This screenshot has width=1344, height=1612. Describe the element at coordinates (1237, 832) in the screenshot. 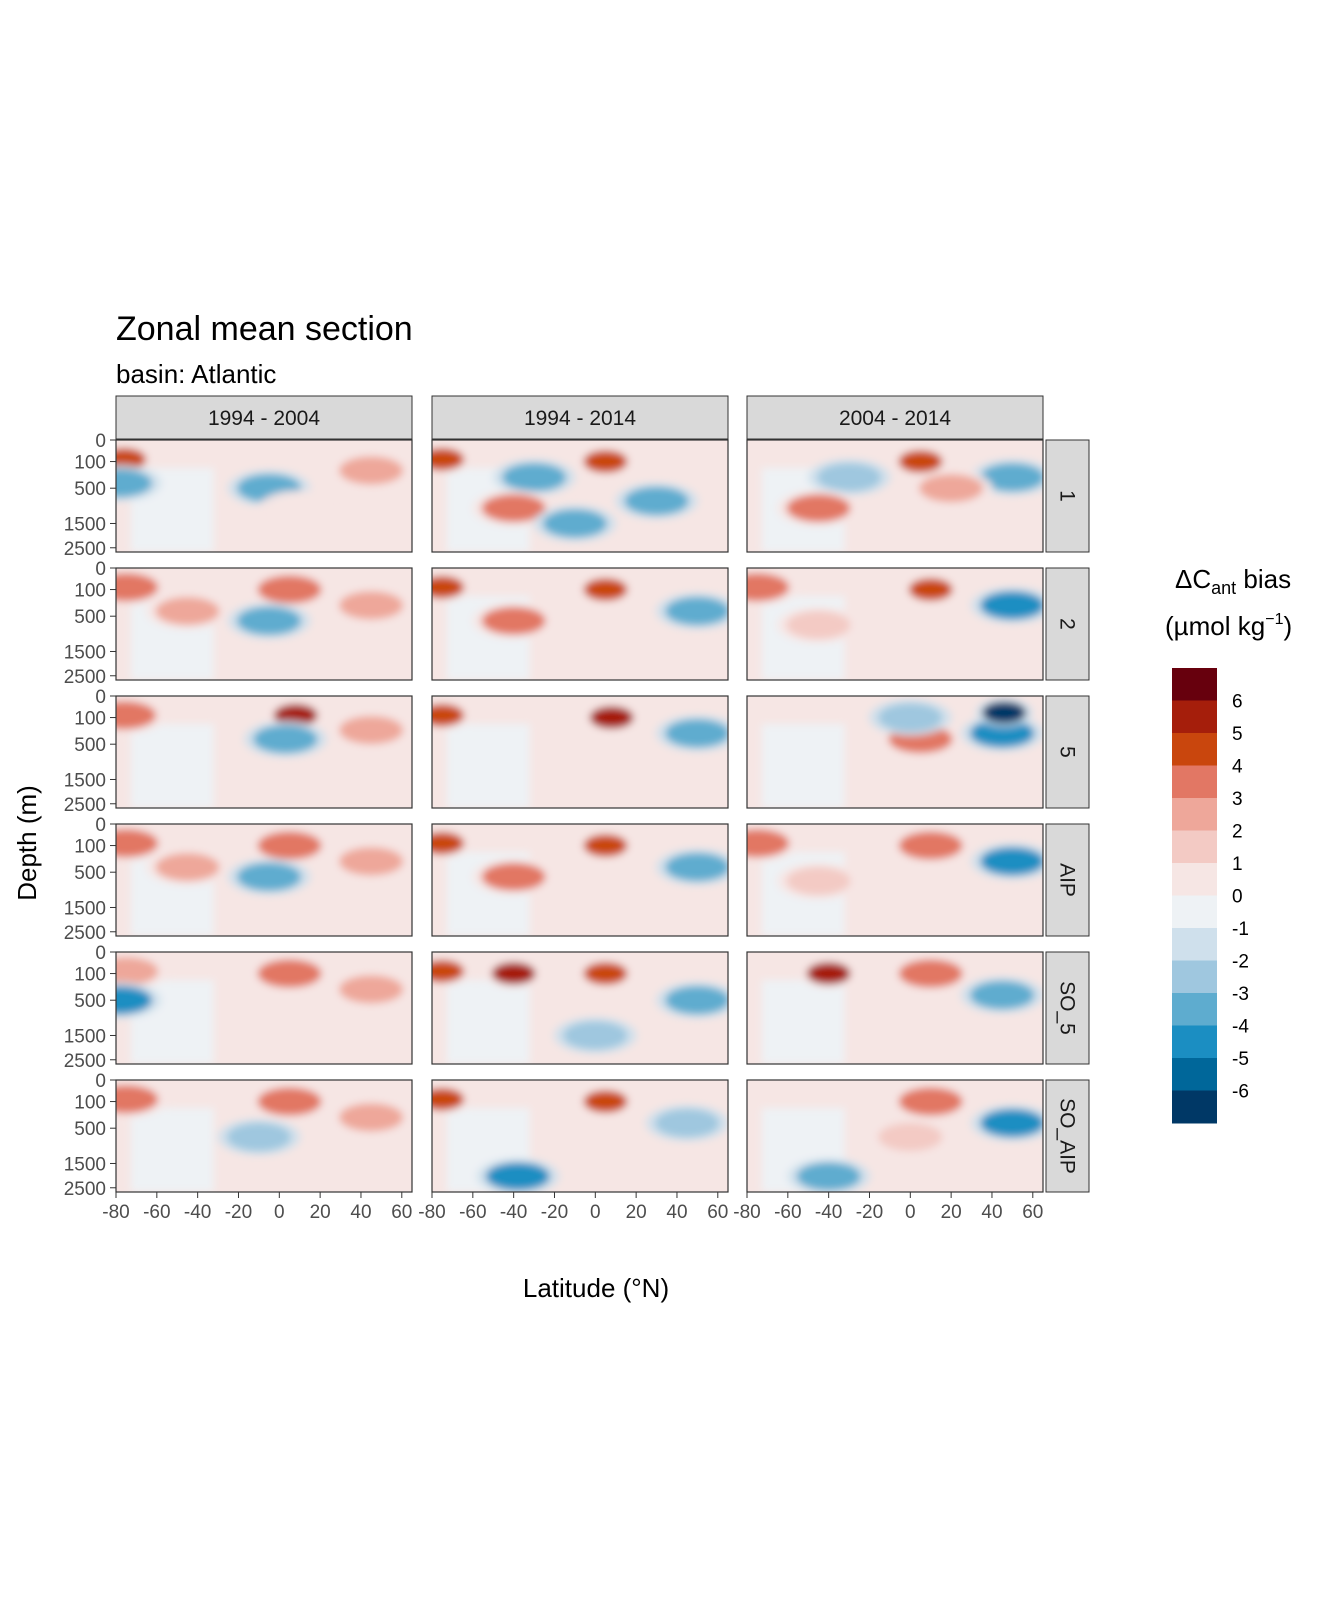

I see `legend-tick-label: 2` at that location.